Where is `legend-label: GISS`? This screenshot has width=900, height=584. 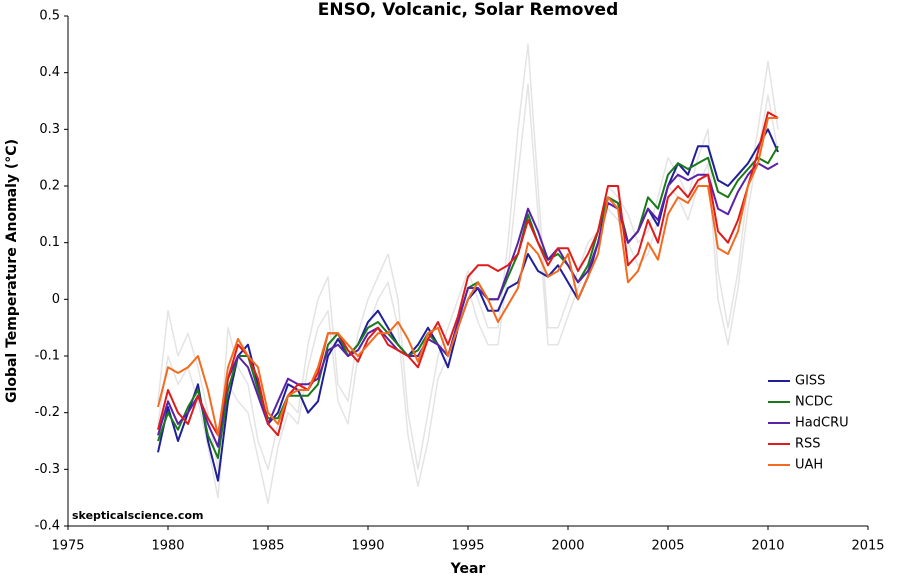 legend-label: GISS is located at coordinates (810, 381).